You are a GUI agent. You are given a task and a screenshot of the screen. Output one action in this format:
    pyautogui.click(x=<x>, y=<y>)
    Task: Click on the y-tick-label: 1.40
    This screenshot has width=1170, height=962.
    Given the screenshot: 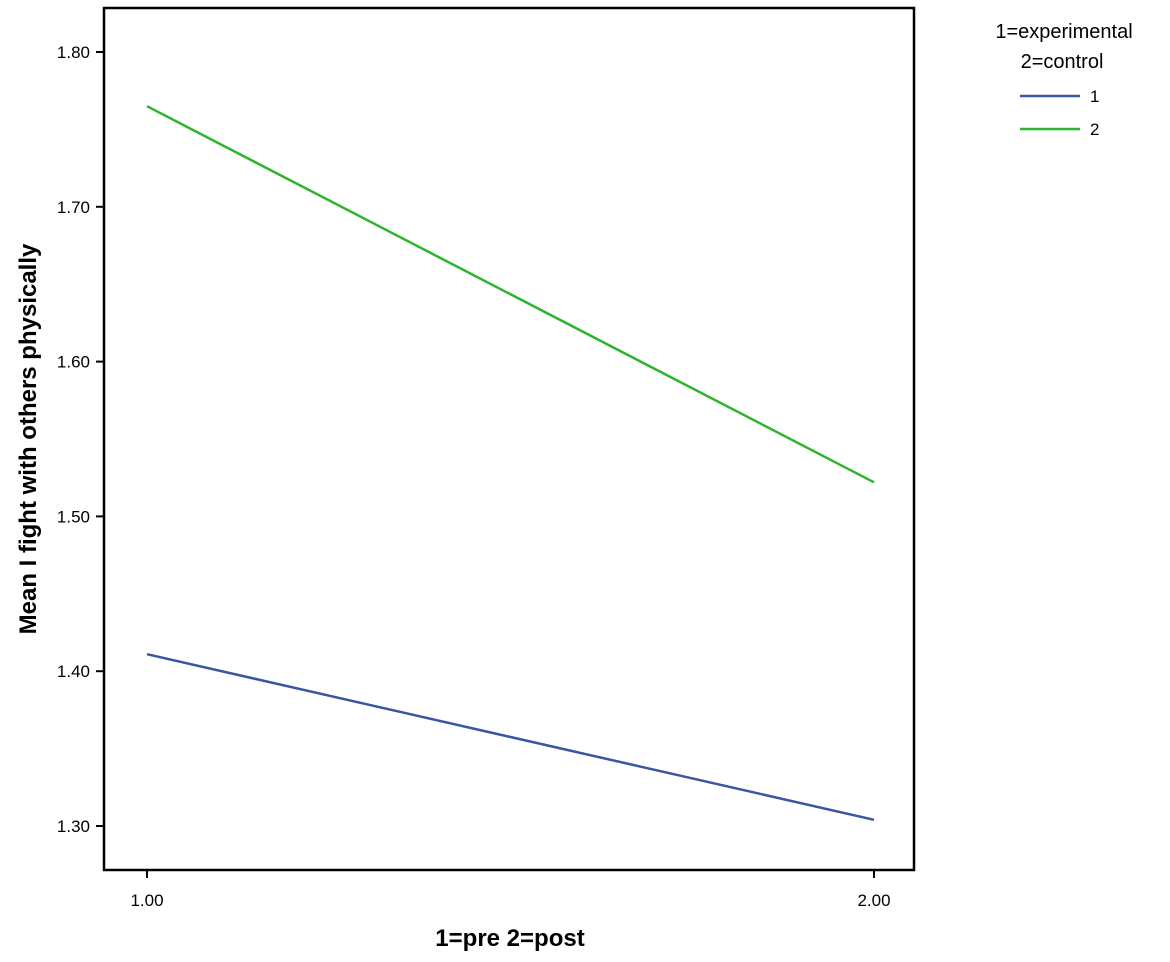 What is the action you would take?
    pyautogui.click(x=73, y=671)
    